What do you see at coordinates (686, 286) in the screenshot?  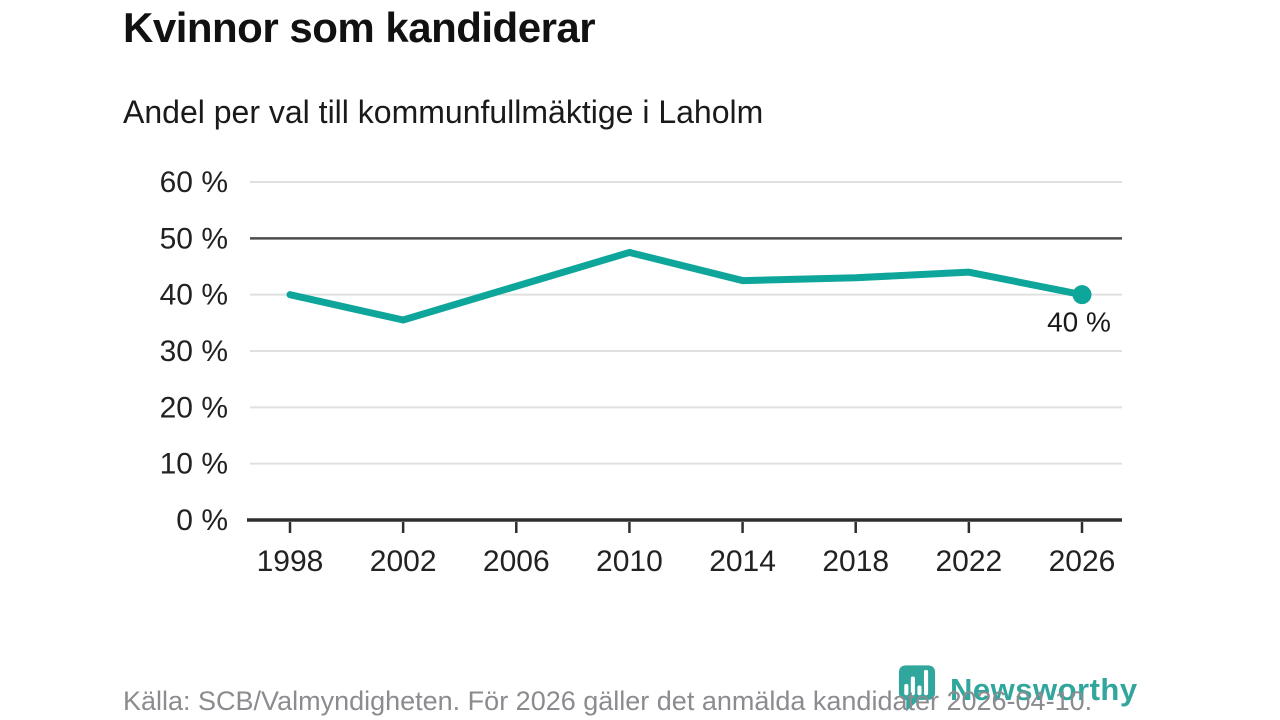 I see `data-line` at bounding box center [686, 286].